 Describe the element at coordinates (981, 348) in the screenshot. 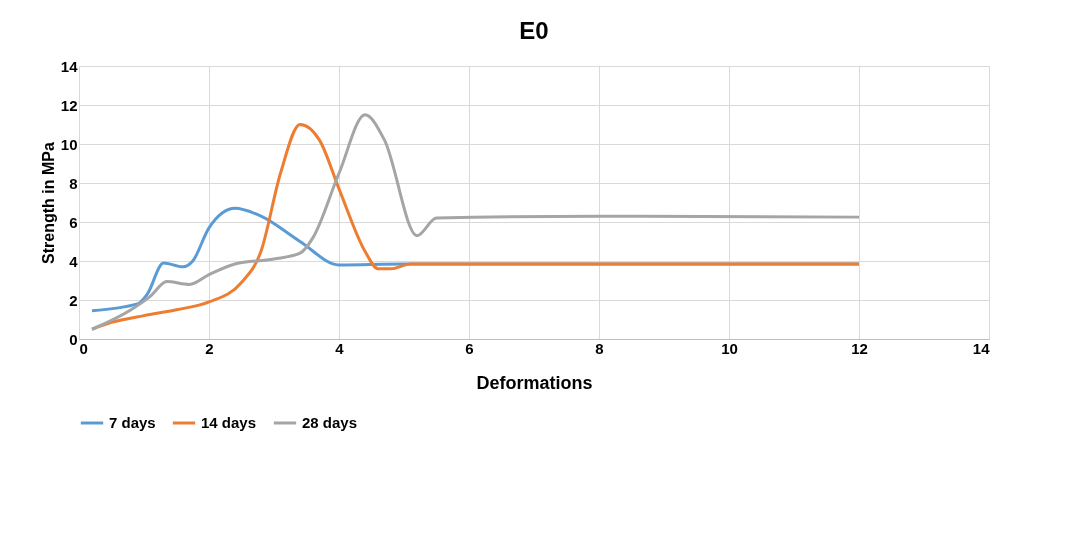

I see `x-tick-label: 14` at that location.